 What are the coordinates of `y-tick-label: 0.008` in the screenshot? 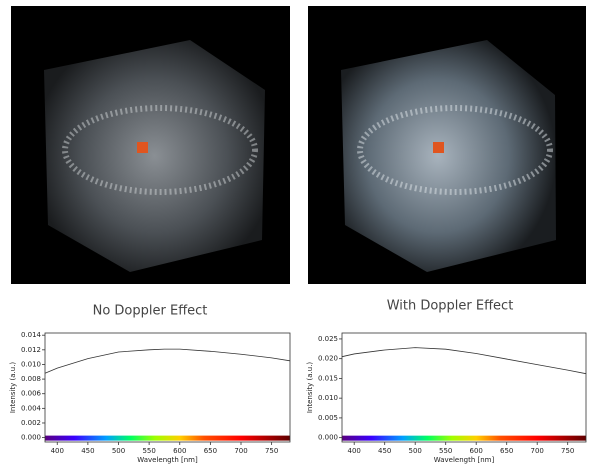 It's located at (31, 379).